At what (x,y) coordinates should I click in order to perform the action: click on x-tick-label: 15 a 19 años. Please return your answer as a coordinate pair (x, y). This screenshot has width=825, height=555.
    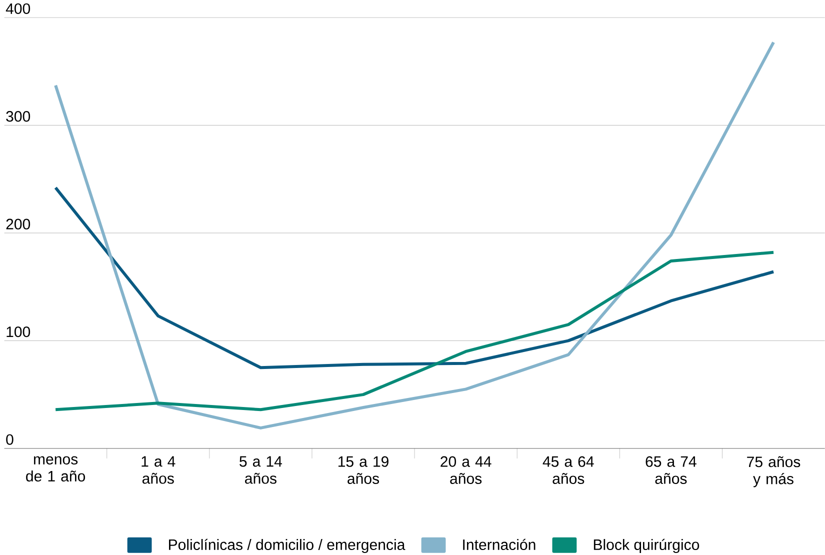
    Looking at the image, I should click on (363, 470).